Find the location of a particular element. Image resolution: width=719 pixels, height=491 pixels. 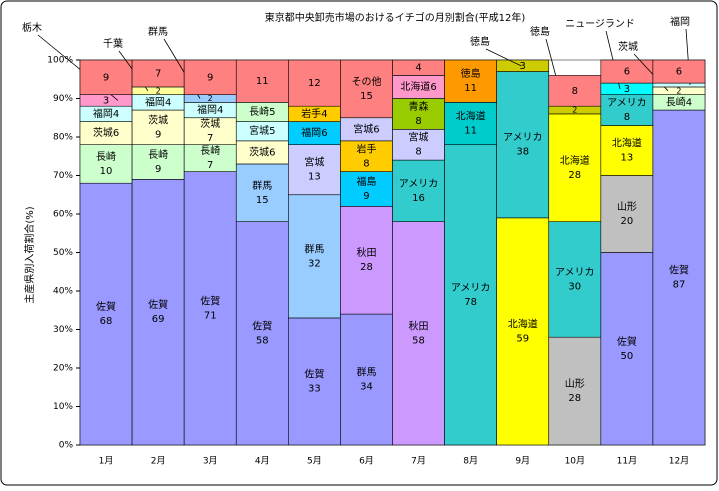

segment-value: 28 is located at coordinates (366, 267).